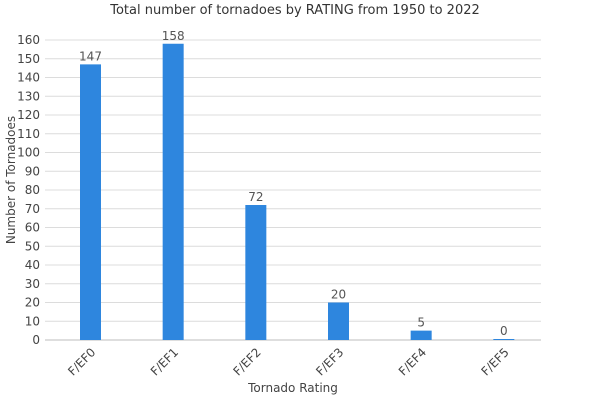 Image resolution: width=590 pixels, height=400 pixels. What do you see at coordinates (28, 153) in the screenshot?
I see `y-tick-label: 100` at bounding box center [28, 153].